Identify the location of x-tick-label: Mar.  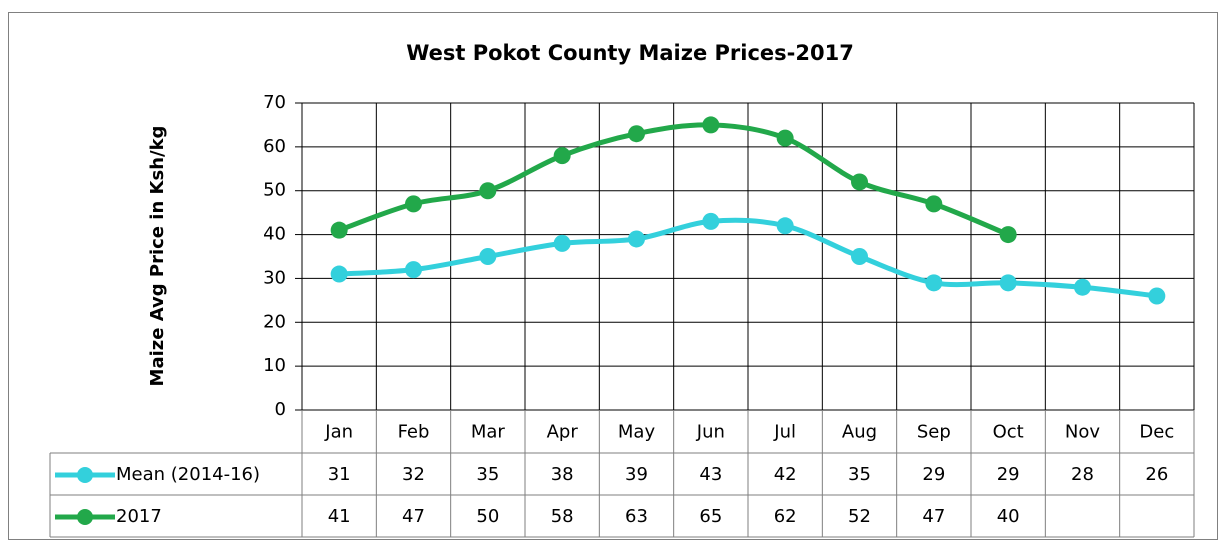
(488, 432).